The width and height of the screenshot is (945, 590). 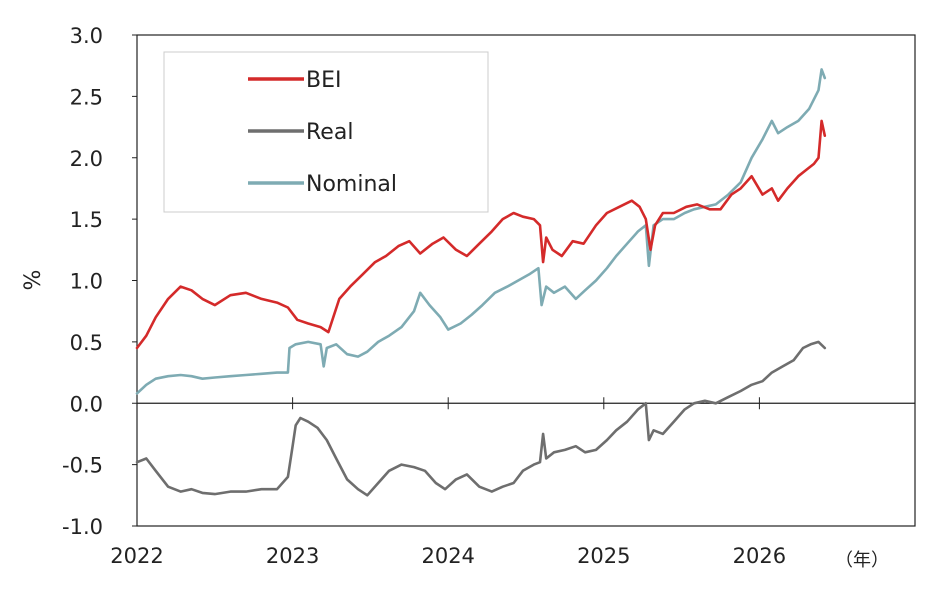 I want to click on legend-box, so click(x=326, y=132).